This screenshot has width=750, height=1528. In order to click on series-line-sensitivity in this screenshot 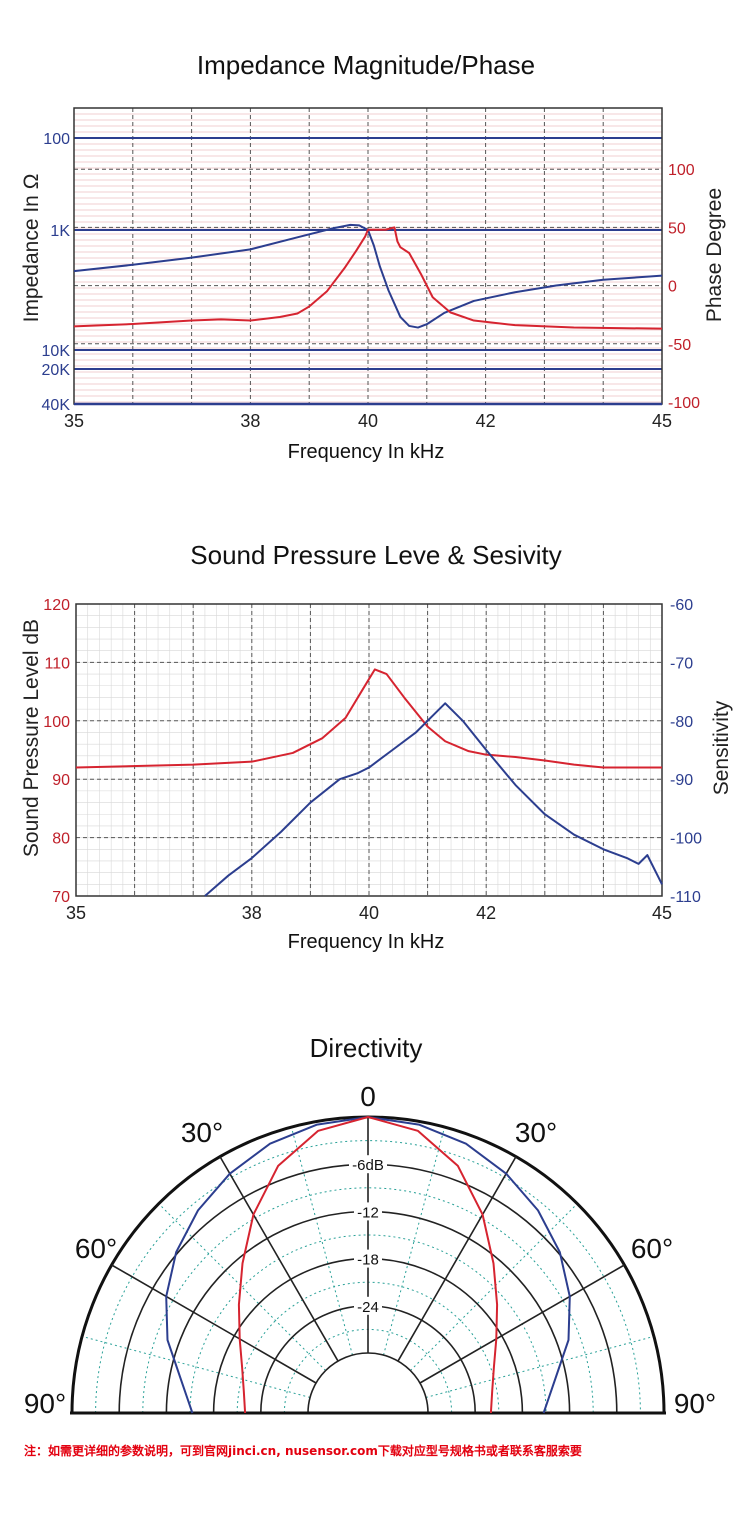, I will do `click(433, 799)`.